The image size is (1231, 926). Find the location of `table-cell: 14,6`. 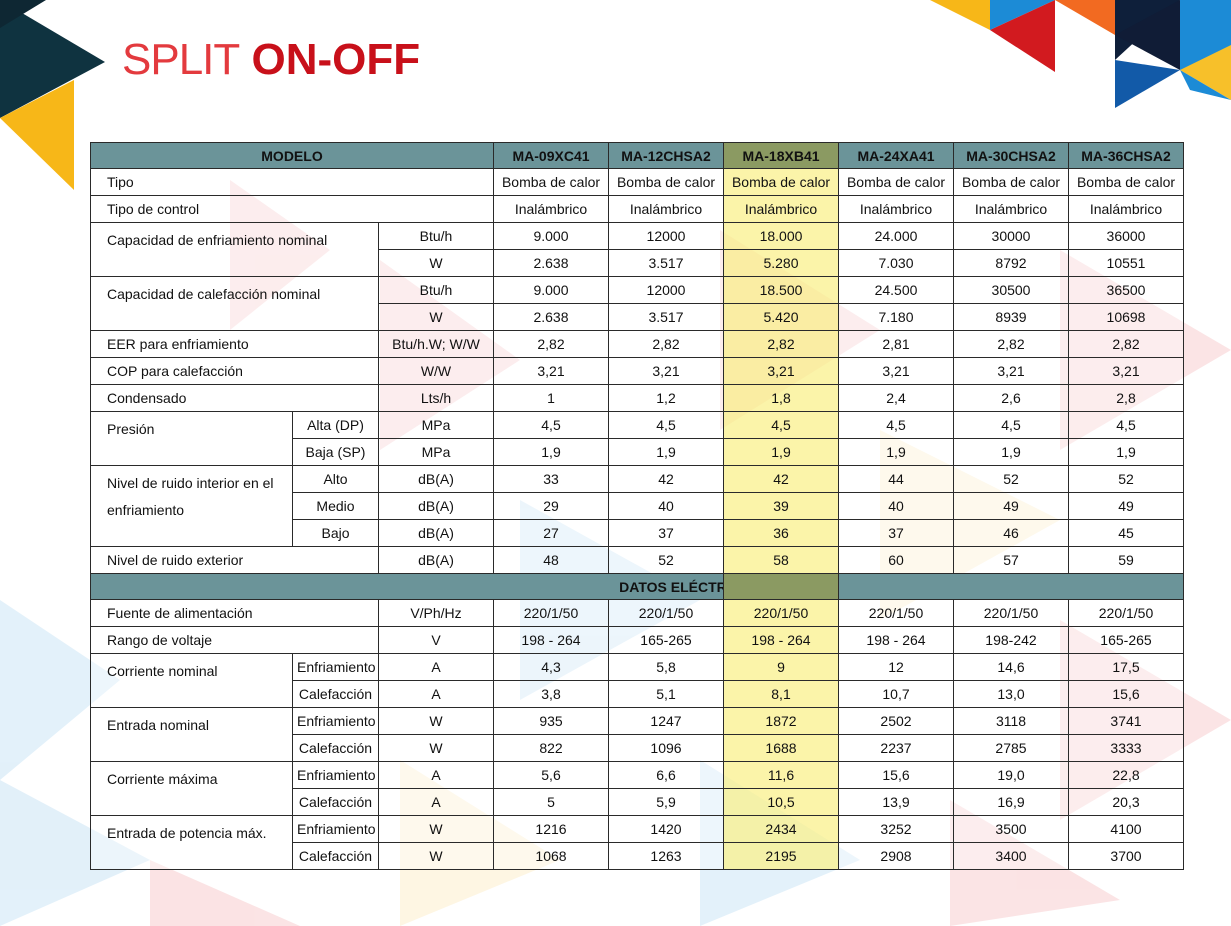

table-cell: 14,6 is located at coordinates (1011, 667).